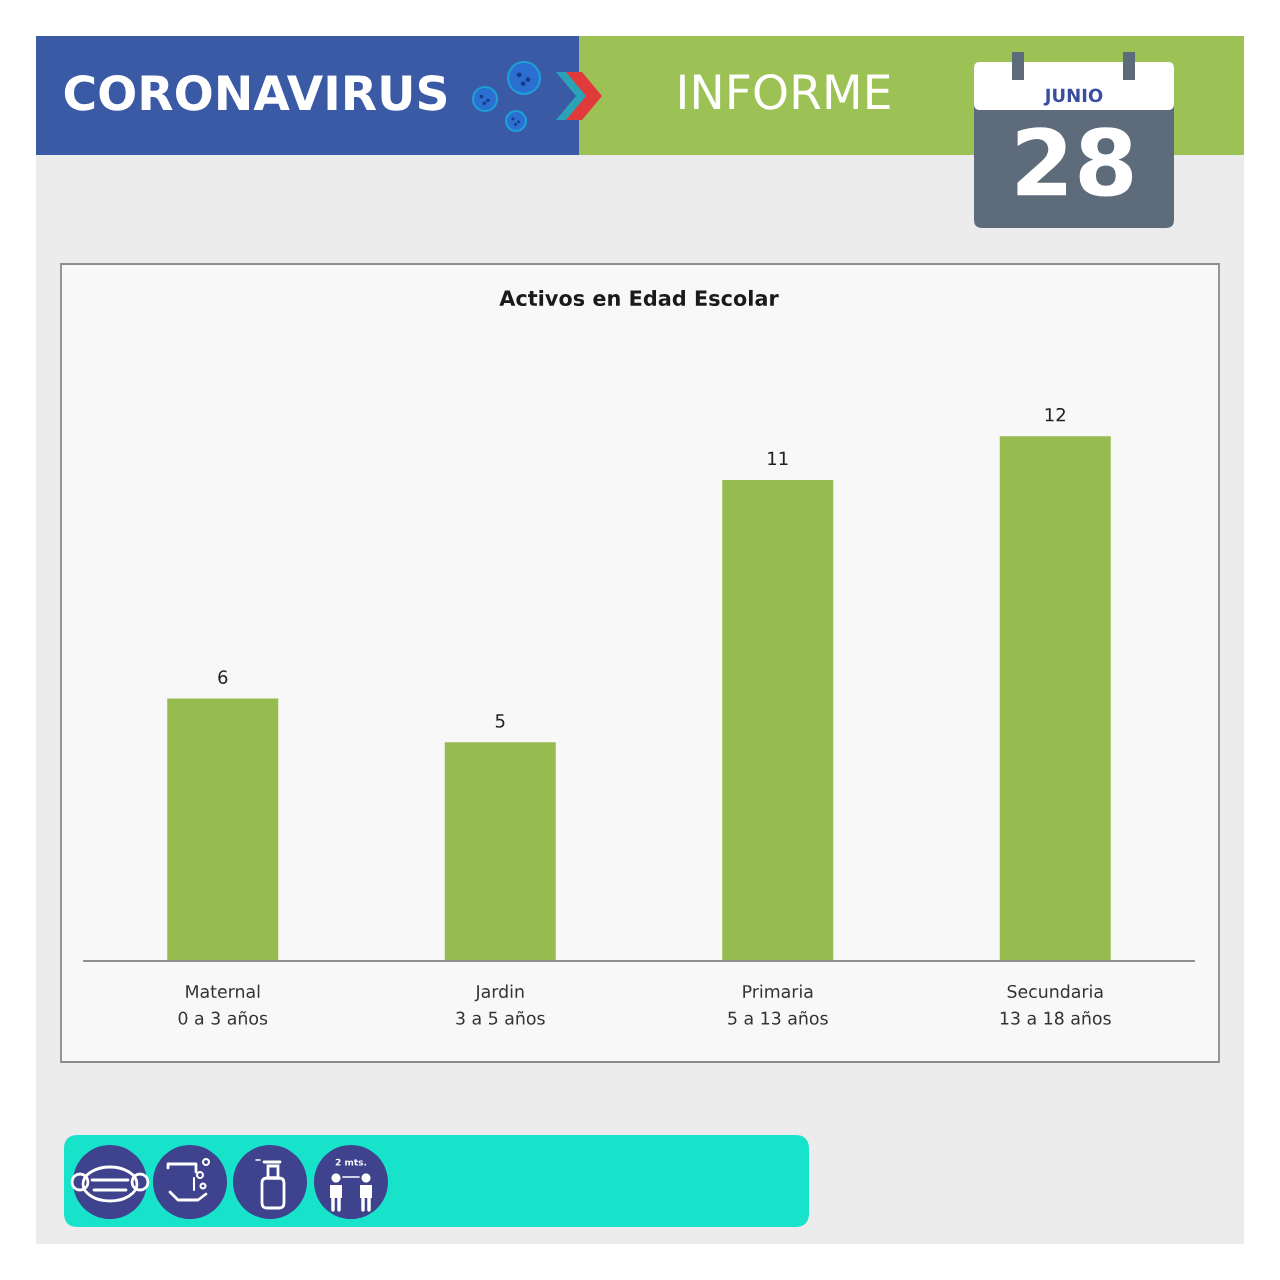  Describe the element at coordinates (500, 1004) in the screenshot. I see `x-tick-label: Jardin 3 a 5 años` at that location.